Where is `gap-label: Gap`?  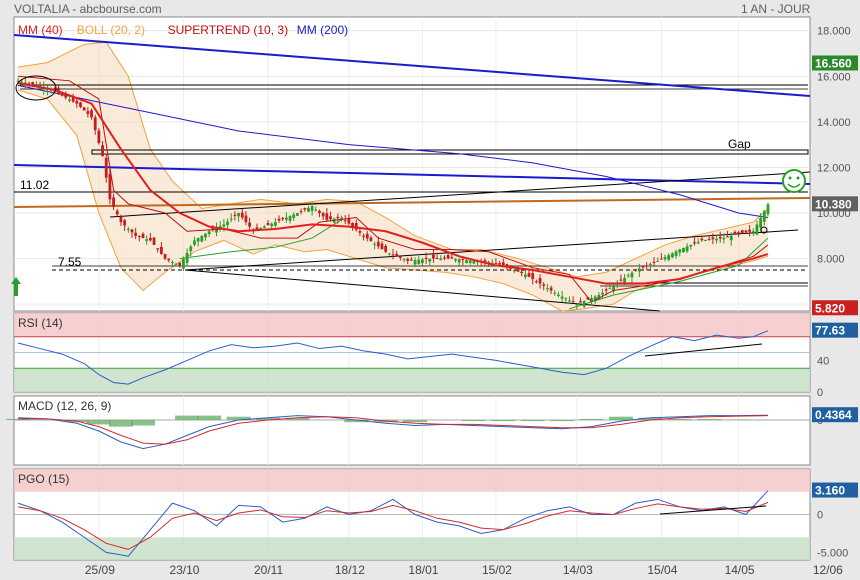
gap-label: Gap is located at coordinates (739, 144).